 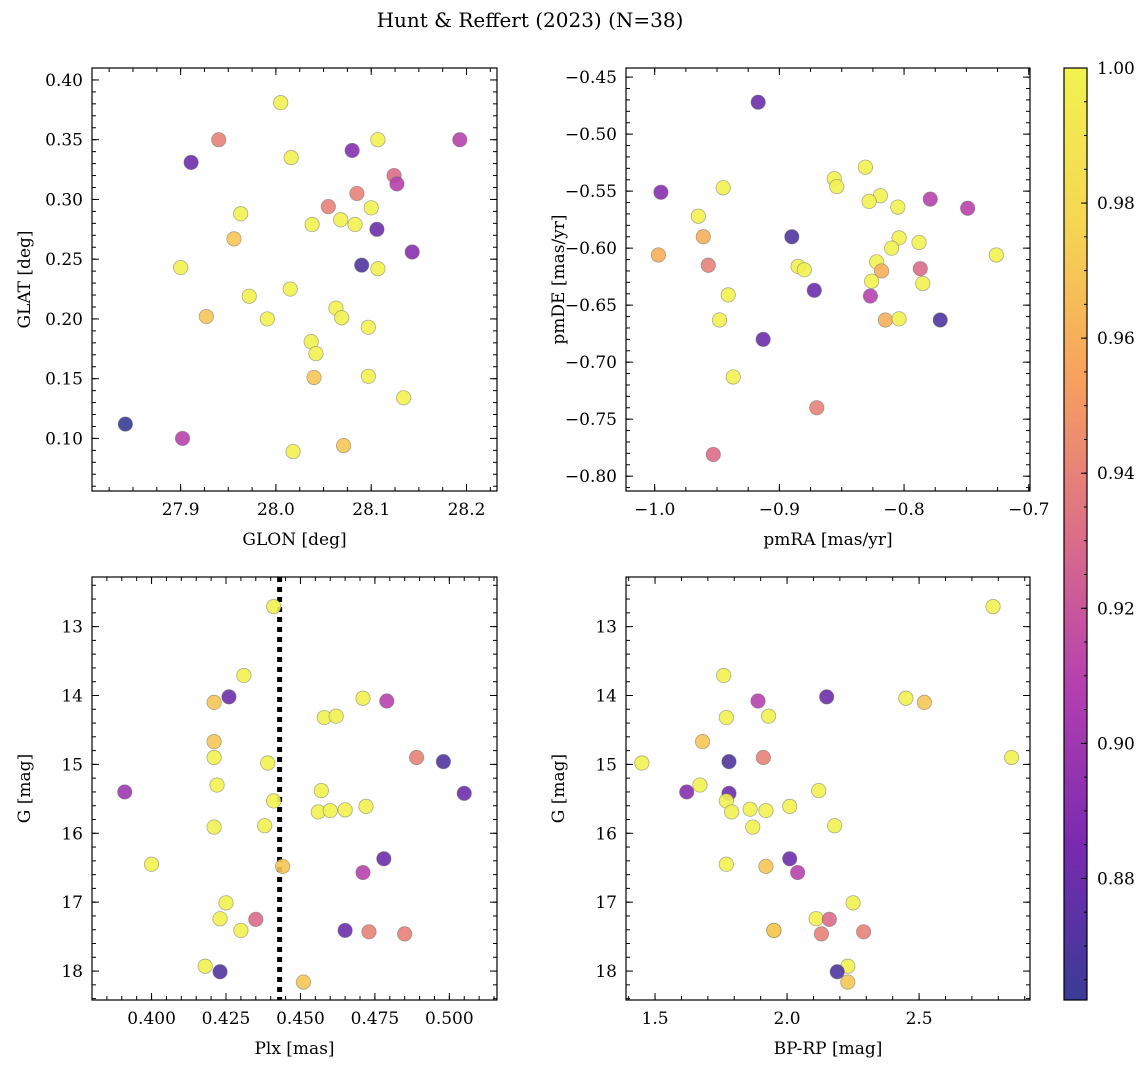 I want to click on colorbar-tick-label: 0.90, so click(x=1116, y=744).